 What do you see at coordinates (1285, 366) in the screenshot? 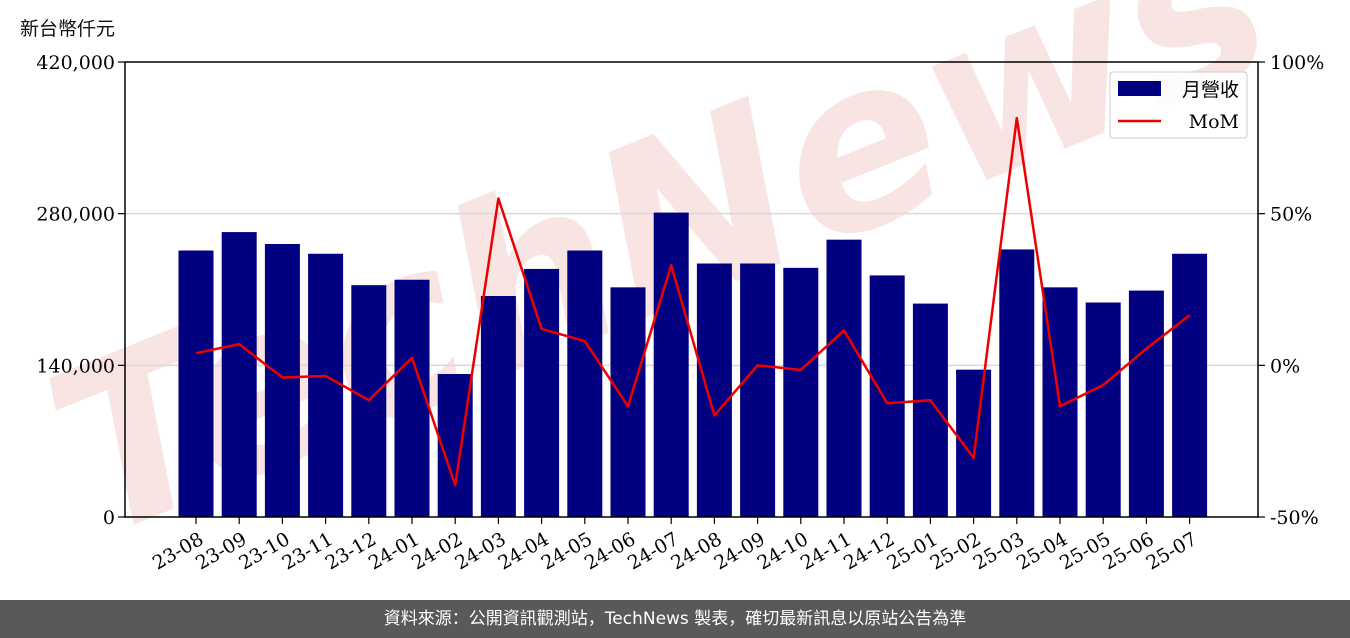
I see `y-right-tick-label: 0%` at bounding box center [1285, 366].